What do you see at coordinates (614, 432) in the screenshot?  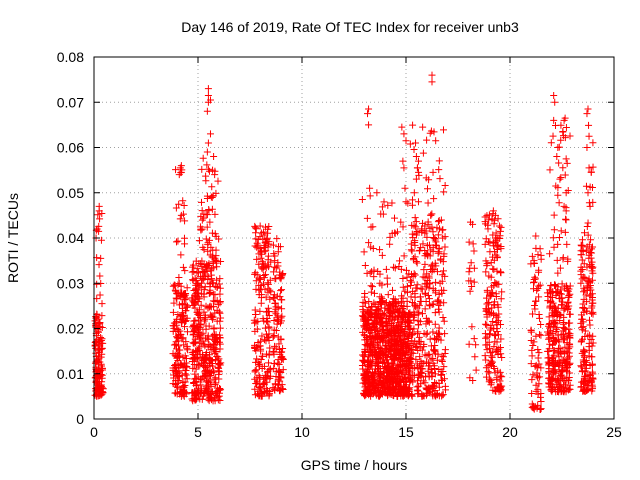 I see `x-tick-label: 25` at bounding box center [614, 432].